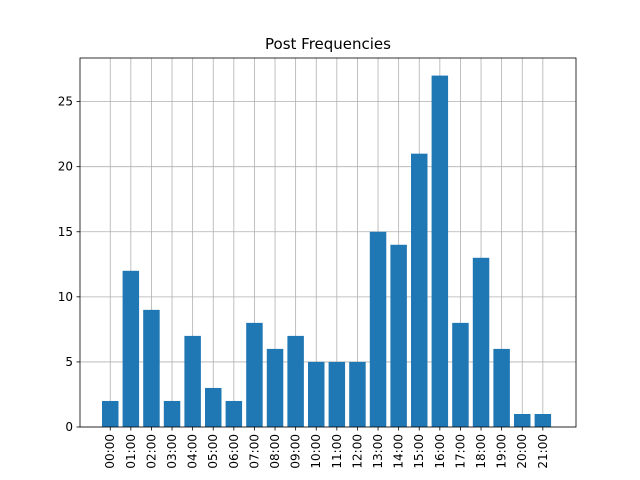 The width and height of the screenshot is (640, 480). Describe the element at coordinates (522, 420) in the screenshot. I see `bar-2000` at that location.